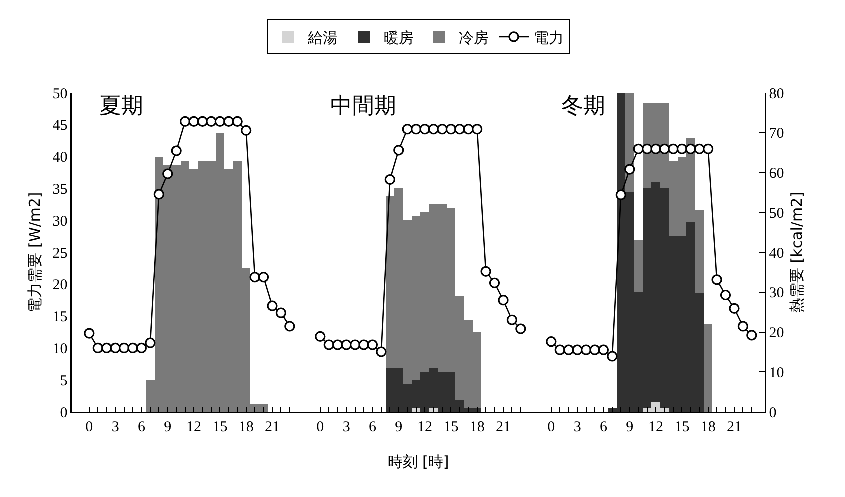 The image size is (845, 497). I want to click on y2-tick-label: 0, so click(773, 413).